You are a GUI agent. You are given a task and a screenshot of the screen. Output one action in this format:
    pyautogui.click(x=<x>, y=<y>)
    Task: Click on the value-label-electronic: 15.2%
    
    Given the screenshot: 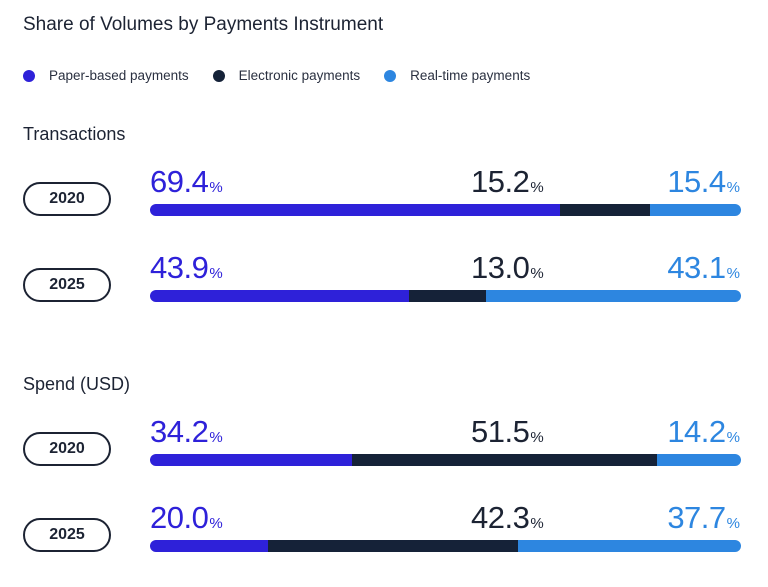 What is the action you would take?
    pyautogui.click(x=507, y=181)
    